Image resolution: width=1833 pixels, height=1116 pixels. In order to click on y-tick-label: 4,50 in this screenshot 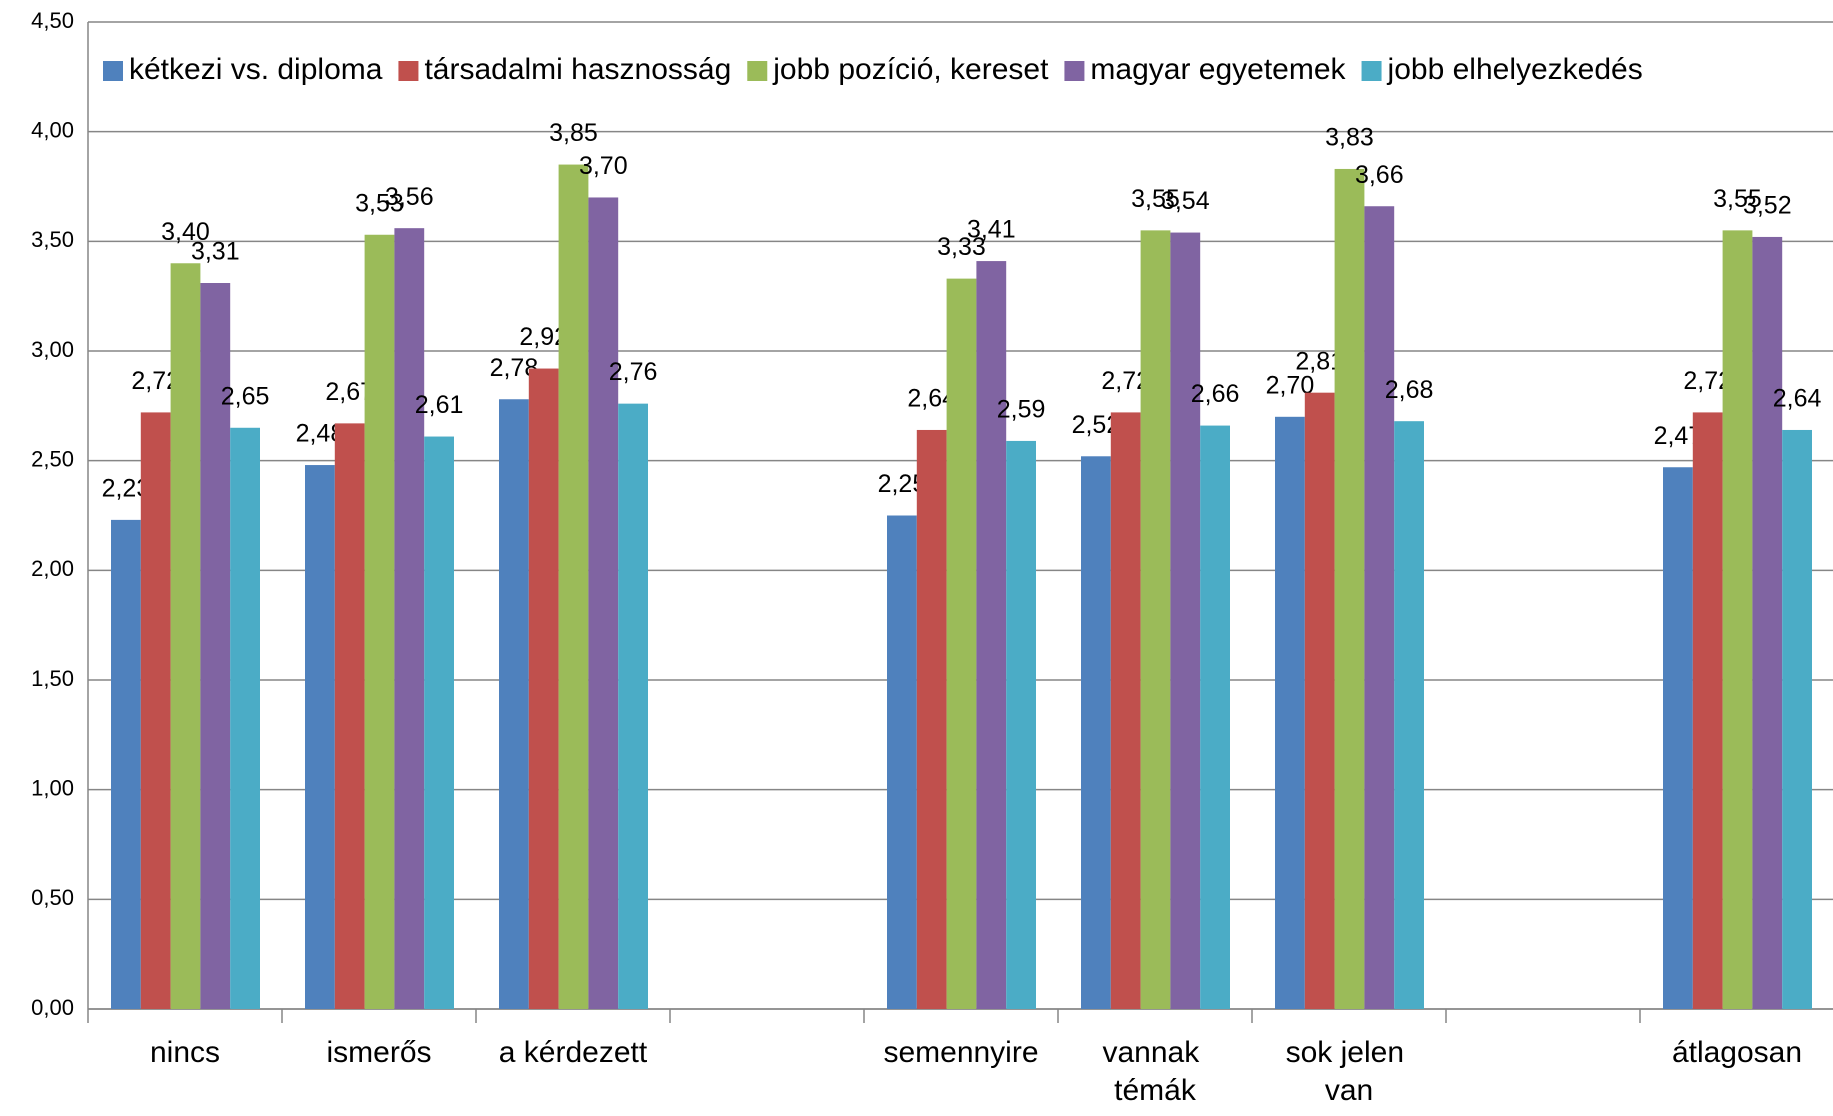, I will do `click(52, 20)`.